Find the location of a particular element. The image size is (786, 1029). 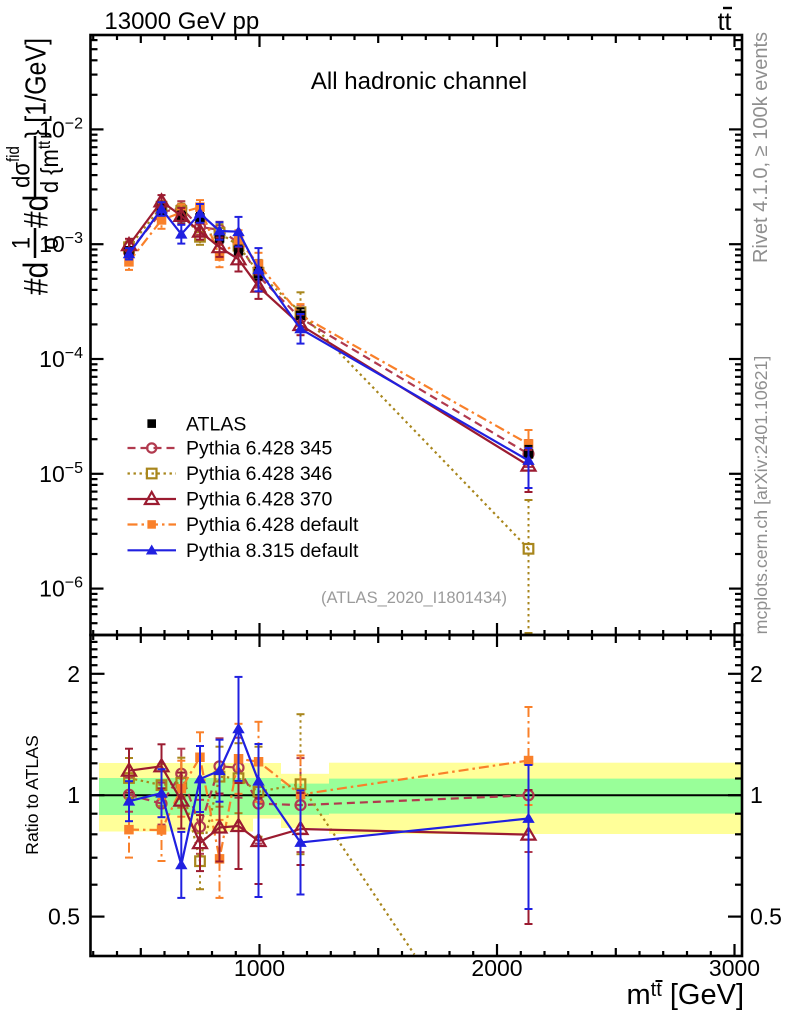

svg-text: Pythia 6.428 345 is located at coordinates (259, 449).